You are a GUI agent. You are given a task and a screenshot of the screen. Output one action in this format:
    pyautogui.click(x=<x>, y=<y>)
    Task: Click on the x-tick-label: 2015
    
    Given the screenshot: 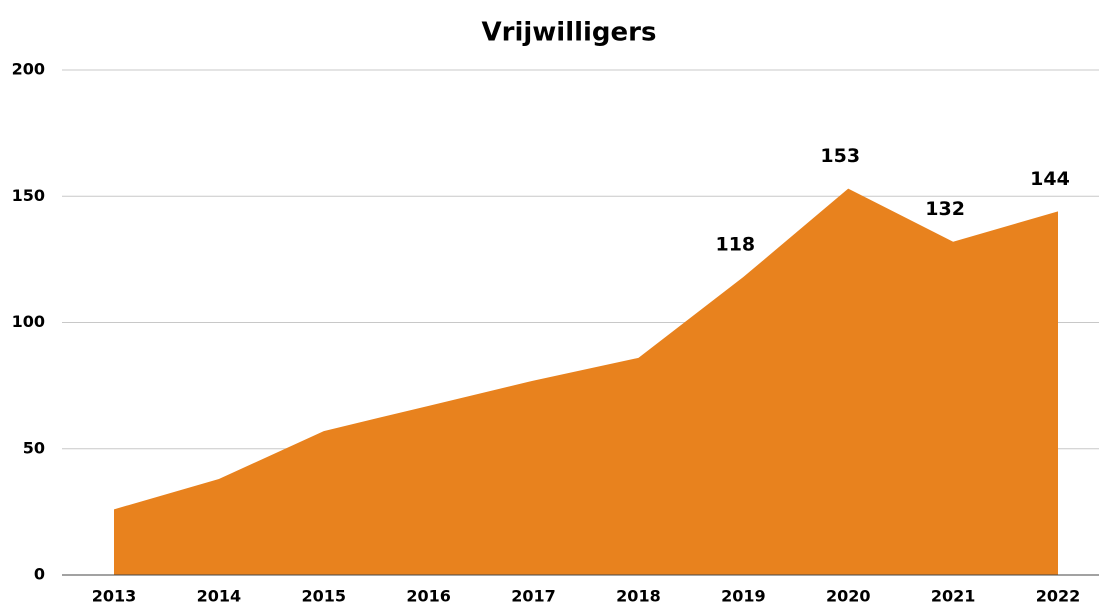 What is the action you would take?
    pyautogui.click(x=324, y=596)
    